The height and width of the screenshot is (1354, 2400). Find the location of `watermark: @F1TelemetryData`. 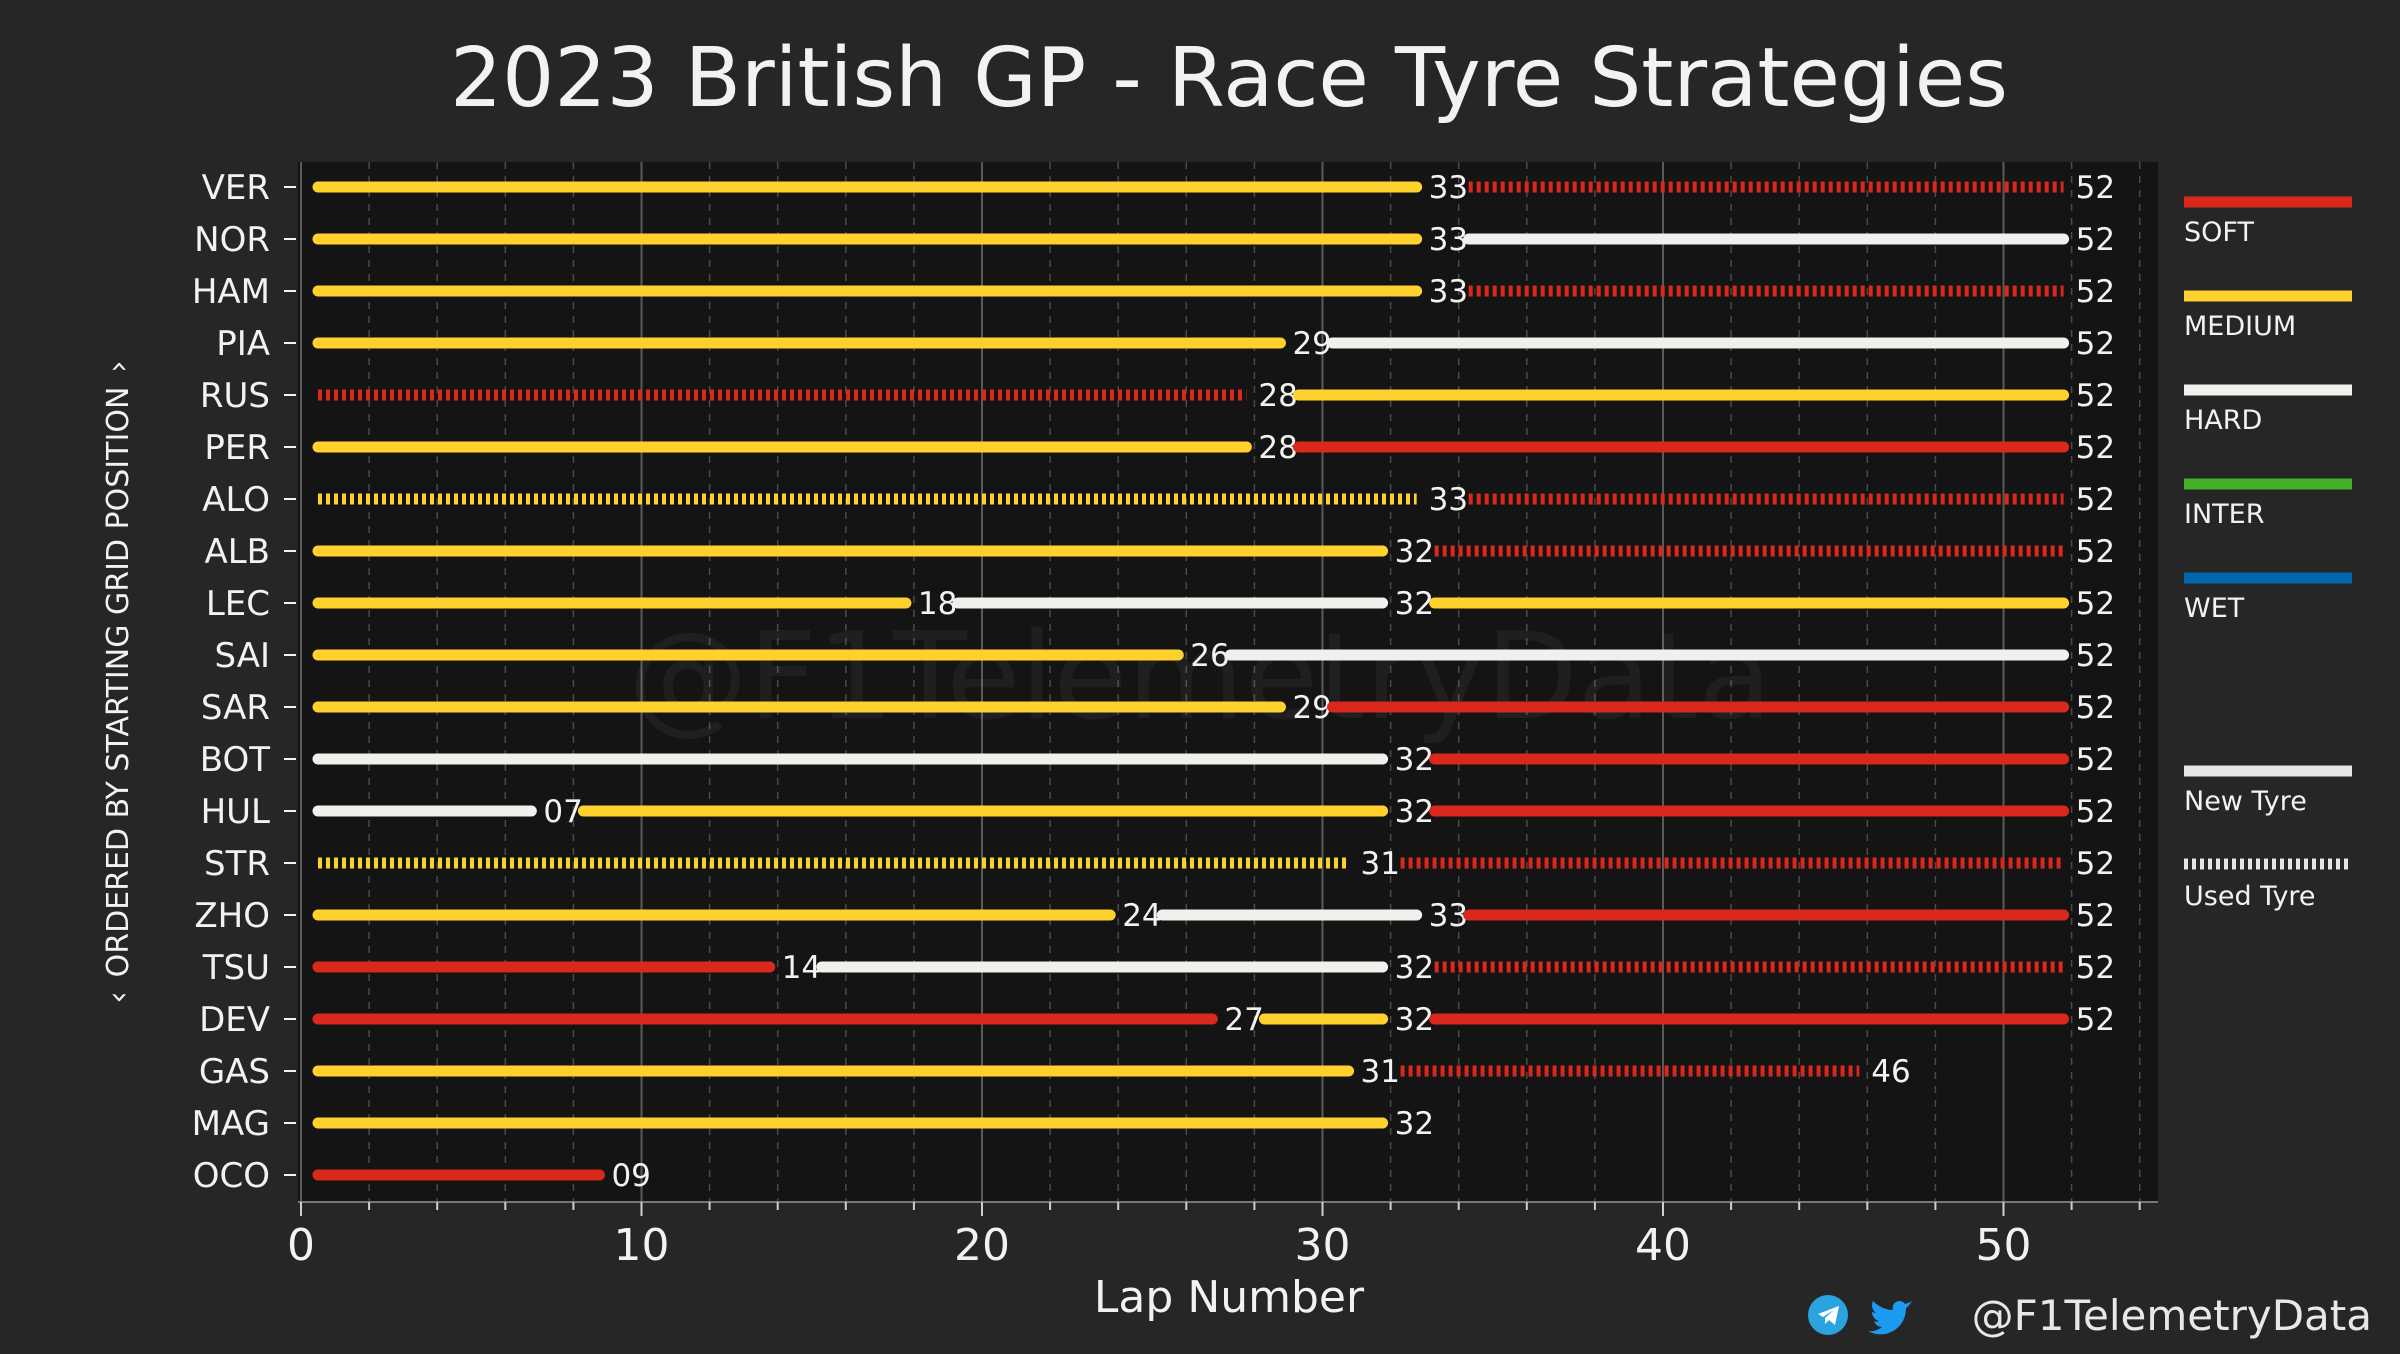

watermark: @F1TelemetryData is located at coordinates (1200, 677).